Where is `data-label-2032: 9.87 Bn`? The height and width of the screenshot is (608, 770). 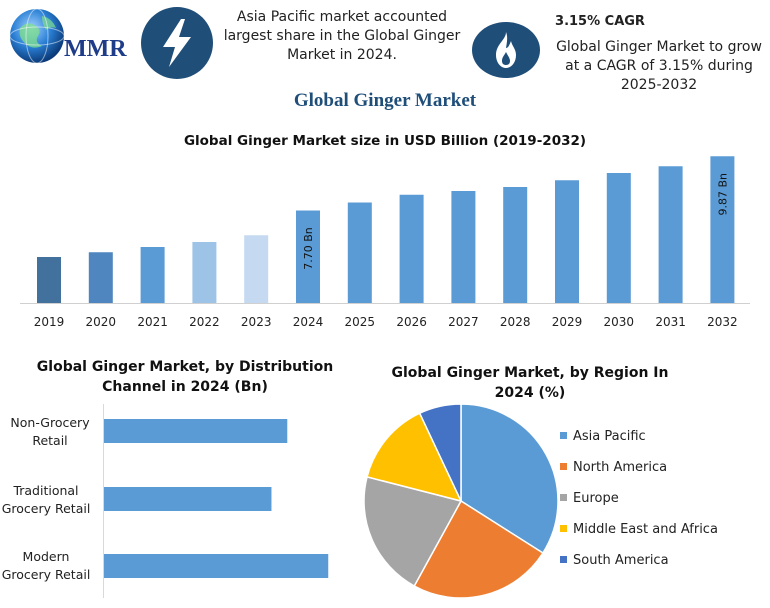
data-label-2032: 9.87 Bn is located at coordinates (722, 194).